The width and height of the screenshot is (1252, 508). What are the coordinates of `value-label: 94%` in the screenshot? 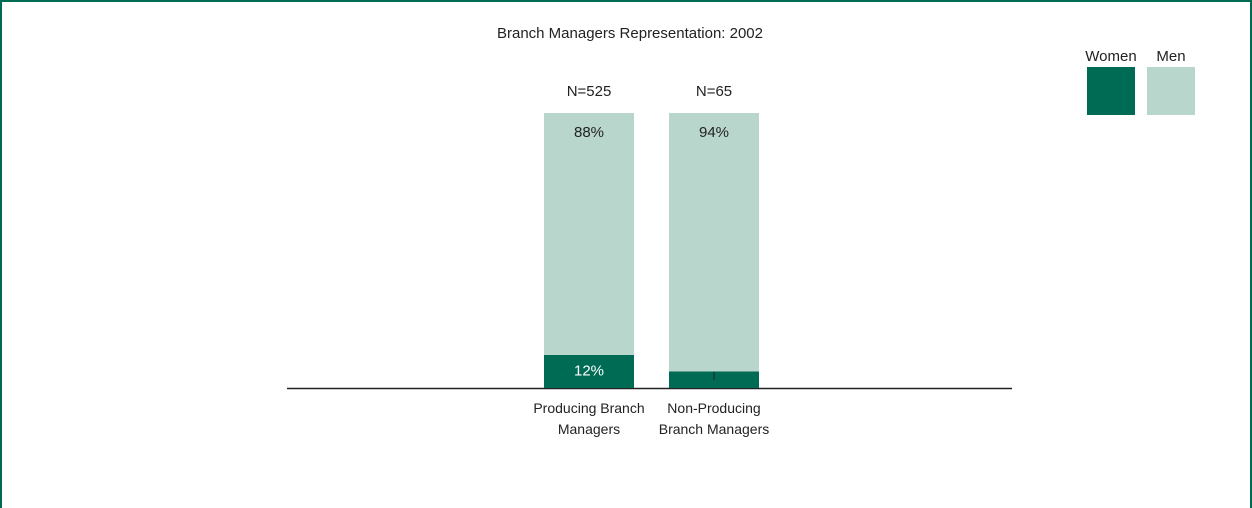 It's located at (714, 132).